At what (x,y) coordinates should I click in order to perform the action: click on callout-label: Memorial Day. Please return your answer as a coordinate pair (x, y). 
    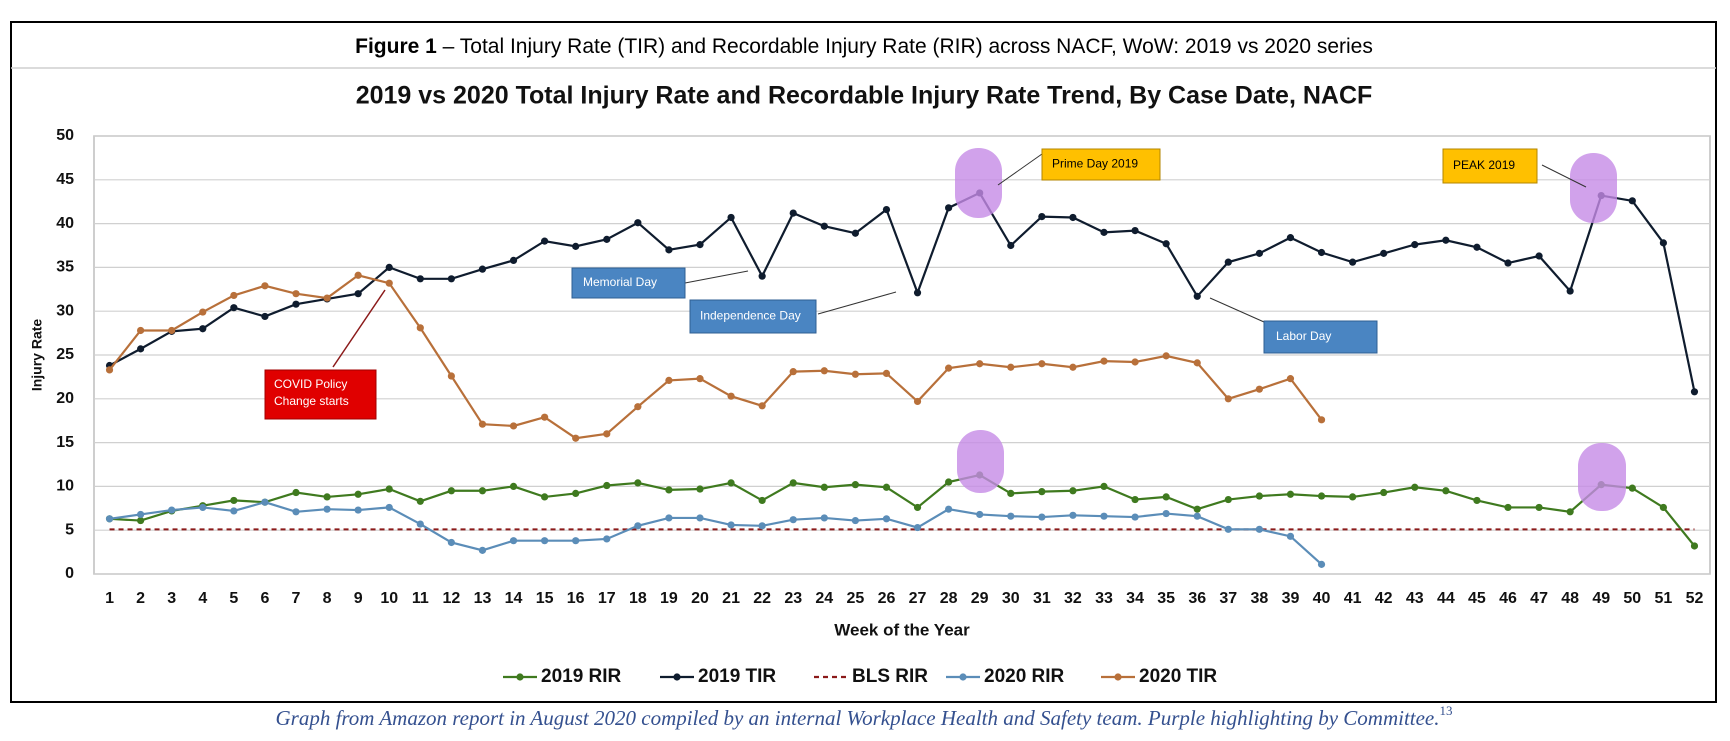
    Looking at the image, I should click on (620, 282).